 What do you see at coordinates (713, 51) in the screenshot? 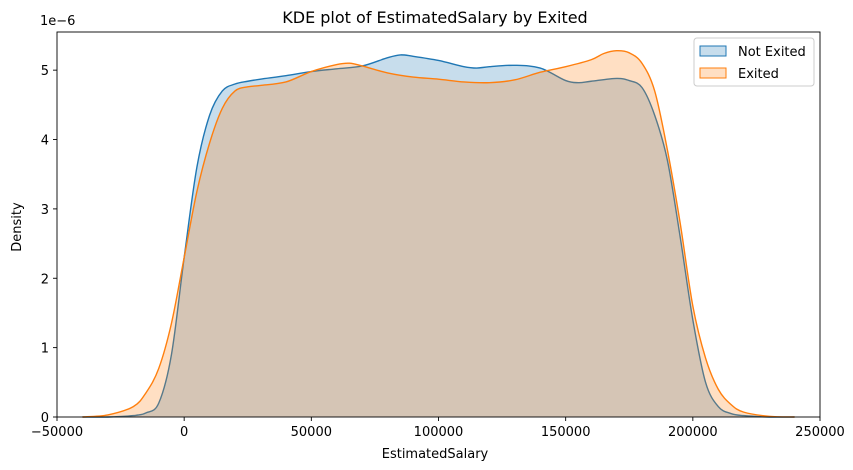
I see `legend-swatch-not-exited` at bounding box center [713, 51].